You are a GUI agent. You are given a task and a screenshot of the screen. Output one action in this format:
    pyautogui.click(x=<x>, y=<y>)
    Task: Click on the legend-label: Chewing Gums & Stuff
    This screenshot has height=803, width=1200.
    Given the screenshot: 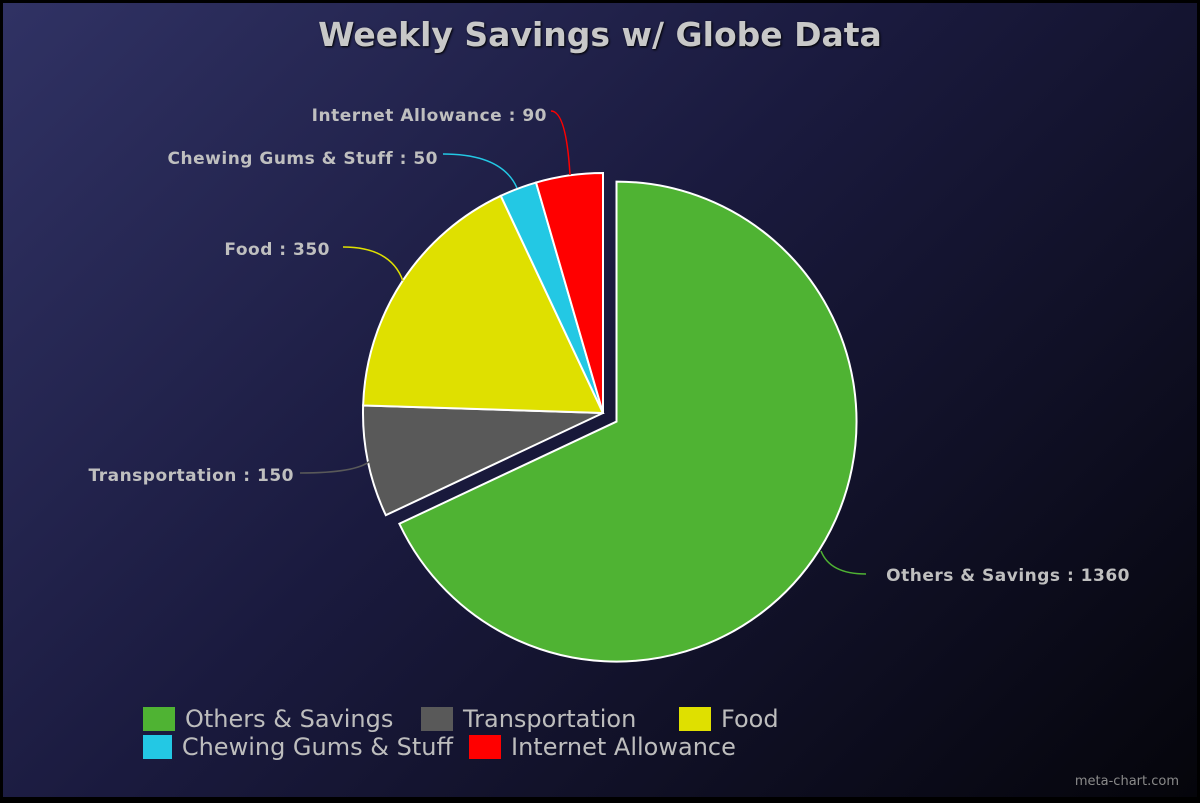 What is the action you would take?
    pyautogui.click(x=317, y=747)
    